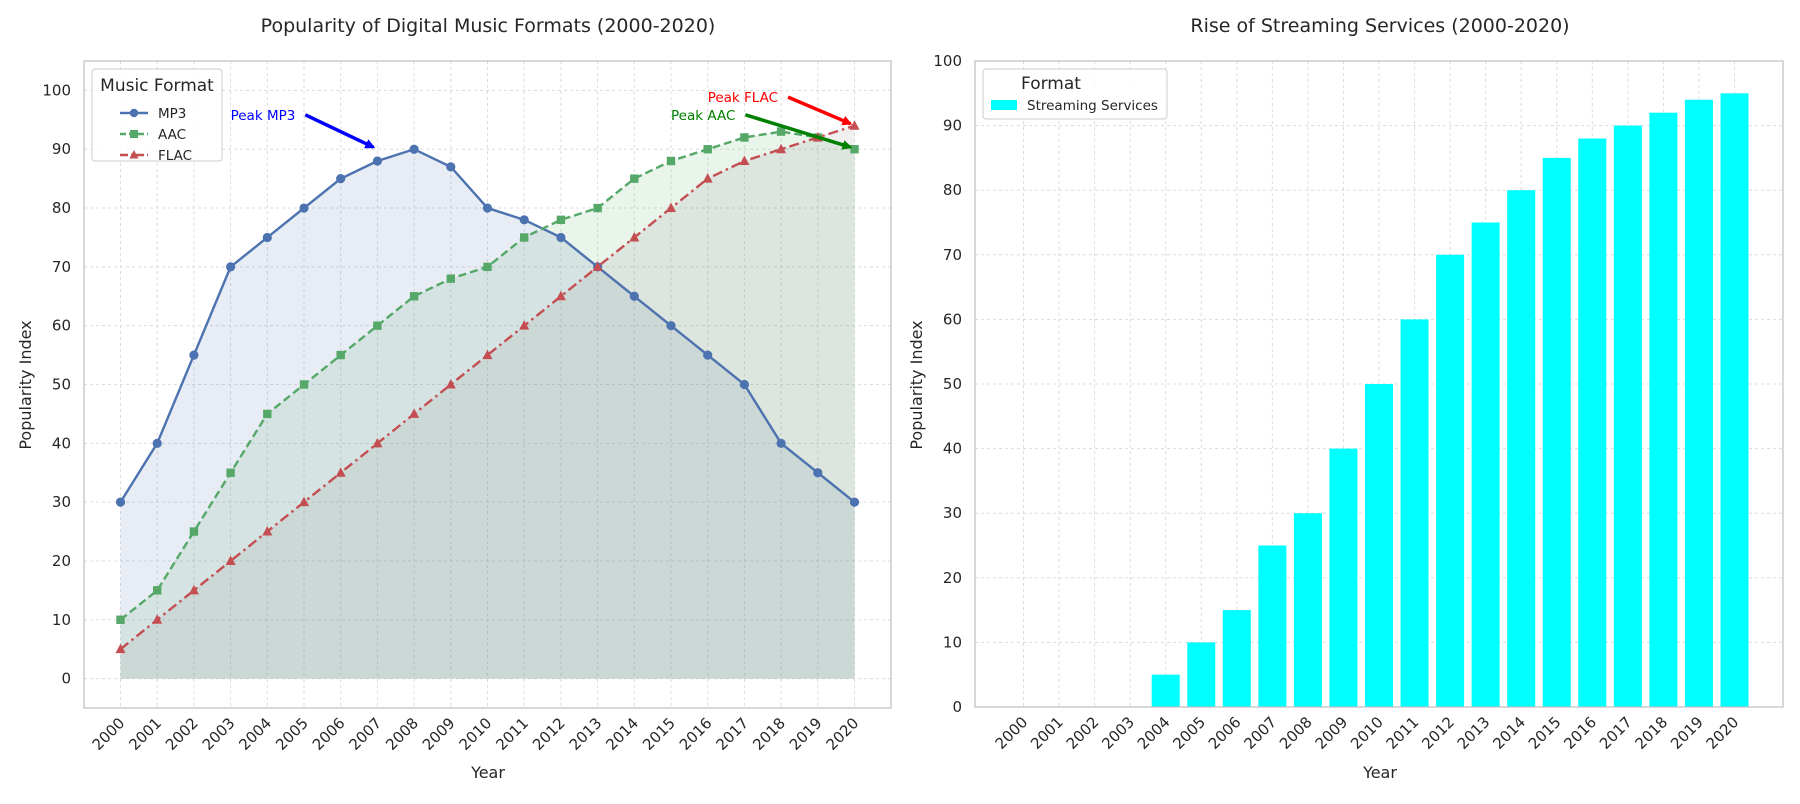  Describe the element at coordinates (806, 734) in the screenshot. I see `left-x-tick-label: 2019` at that location.